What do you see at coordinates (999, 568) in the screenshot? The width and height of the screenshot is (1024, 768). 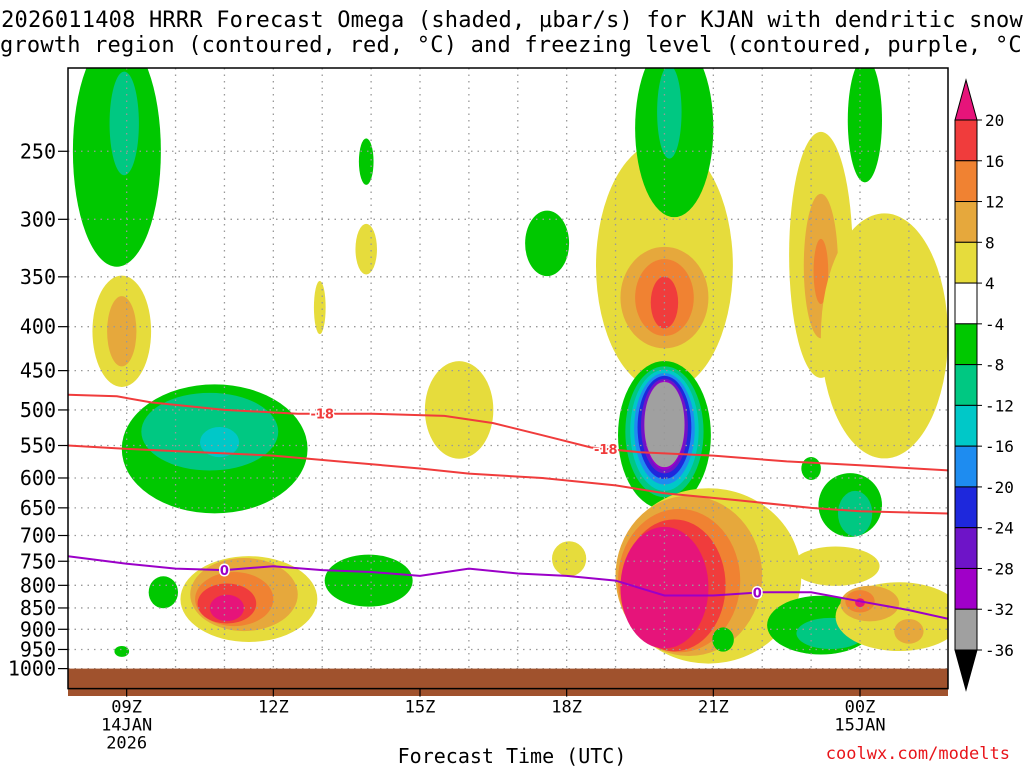 I see `colorbar-label--28: -28` at bounding box center [999, 568].